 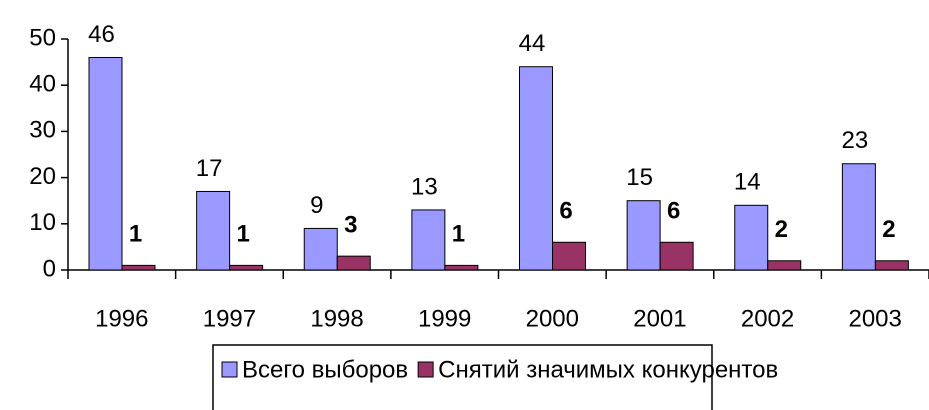 I want to click on y-tick-label: 50, so click(x=42, y=37).